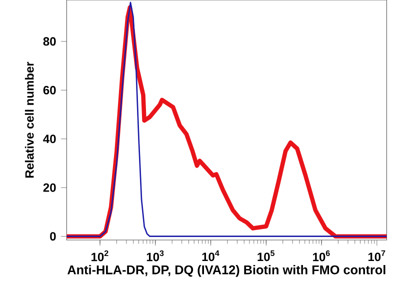 The width and height of the screenshot is (400, 300). I want to click on y-axis-title: Relative cell number, so click(29, 120).